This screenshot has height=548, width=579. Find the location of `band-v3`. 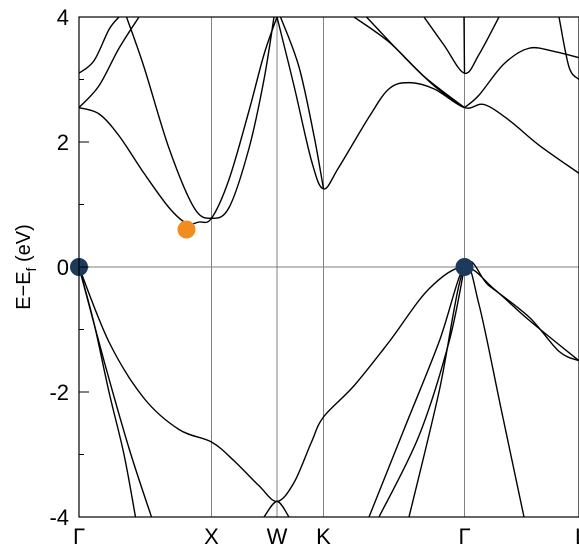

band-v3 is located at coordinates (116, 391).